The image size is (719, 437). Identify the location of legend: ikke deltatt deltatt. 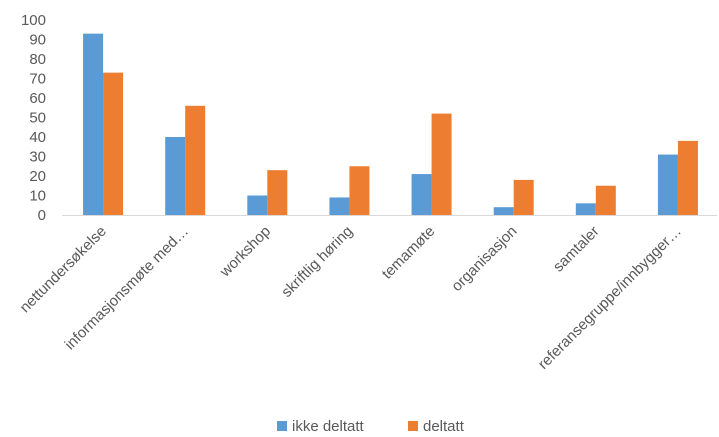
(371, 426).